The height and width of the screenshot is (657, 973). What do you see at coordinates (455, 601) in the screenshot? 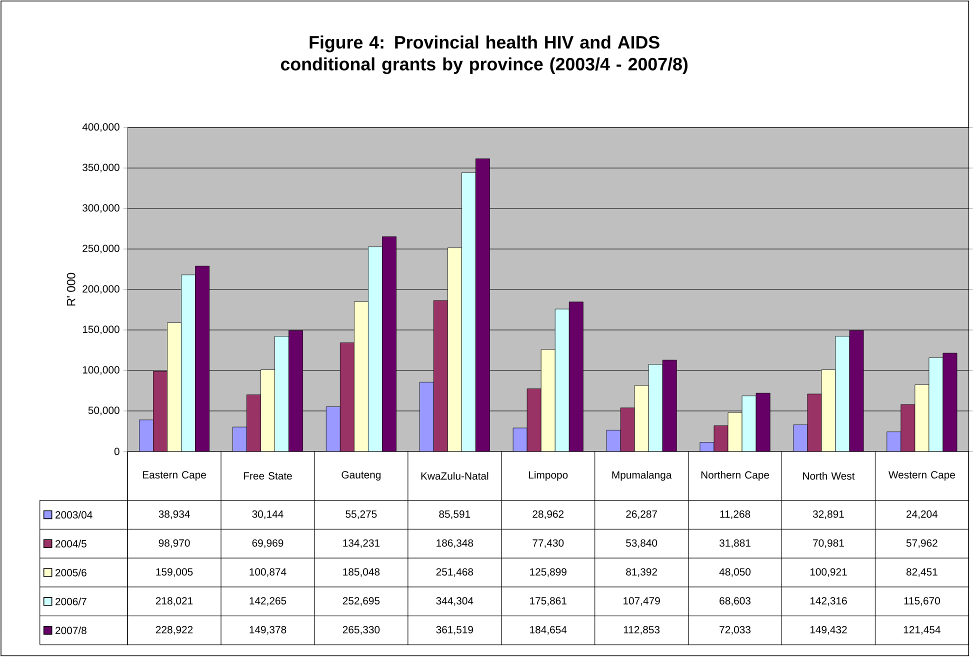
I see `data-label: 344,304` at bounding box center [455, 601].